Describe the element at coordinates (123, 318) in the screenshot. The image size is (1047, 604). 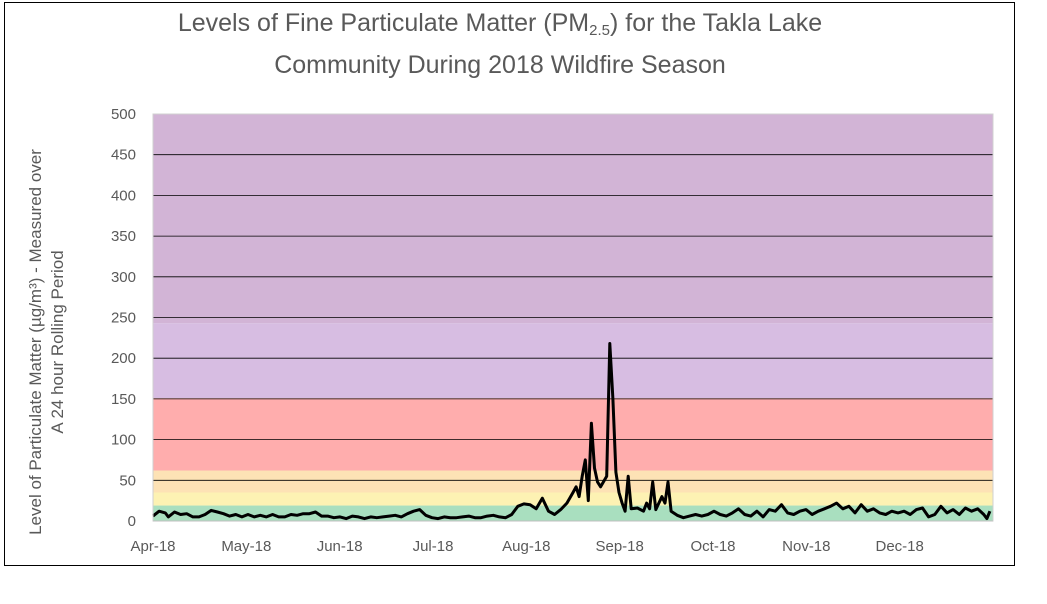
I see `y-tick-label: 250` at that location.